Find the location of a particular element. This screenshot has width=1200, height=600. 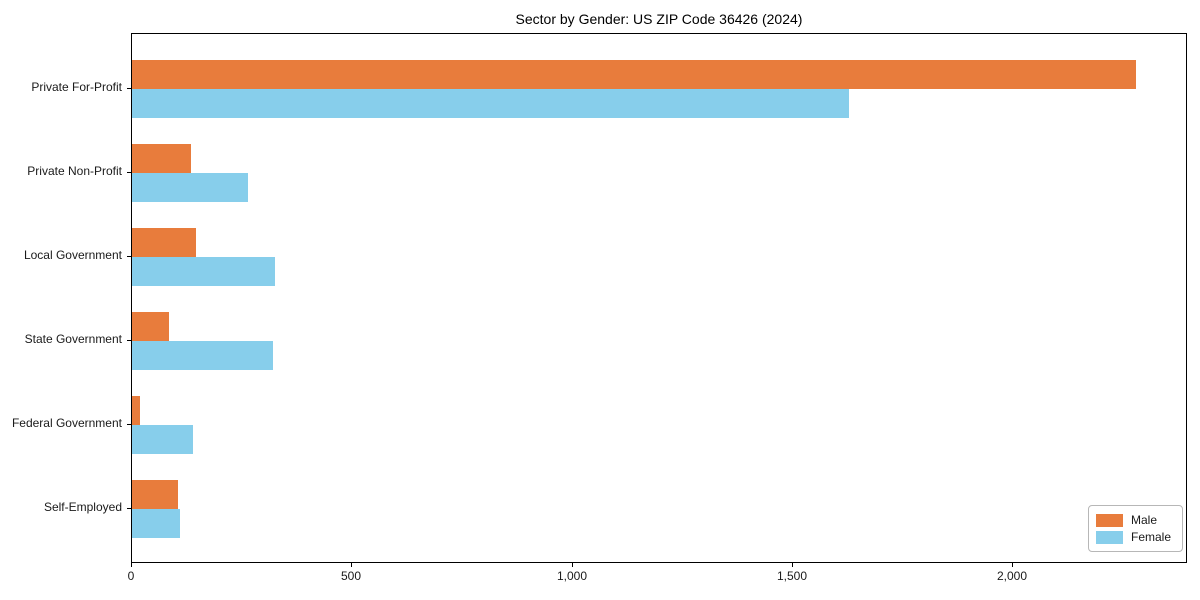

legend-swatch-male is located at coordinates (1109, 520).